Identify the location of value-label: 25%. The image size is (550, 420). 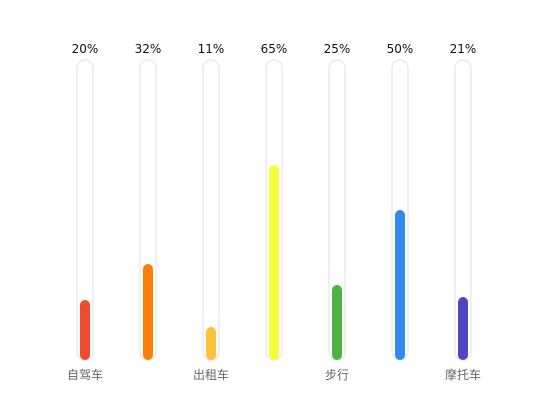
(337, 49).